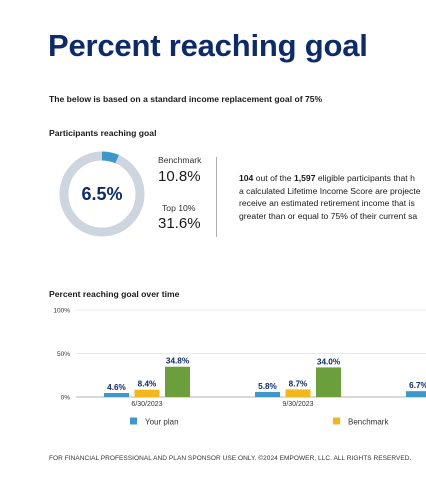  Describe the element at coordinates (267, 386) in the screenshot. I see `bar-value-label: 5.8%` at that location.